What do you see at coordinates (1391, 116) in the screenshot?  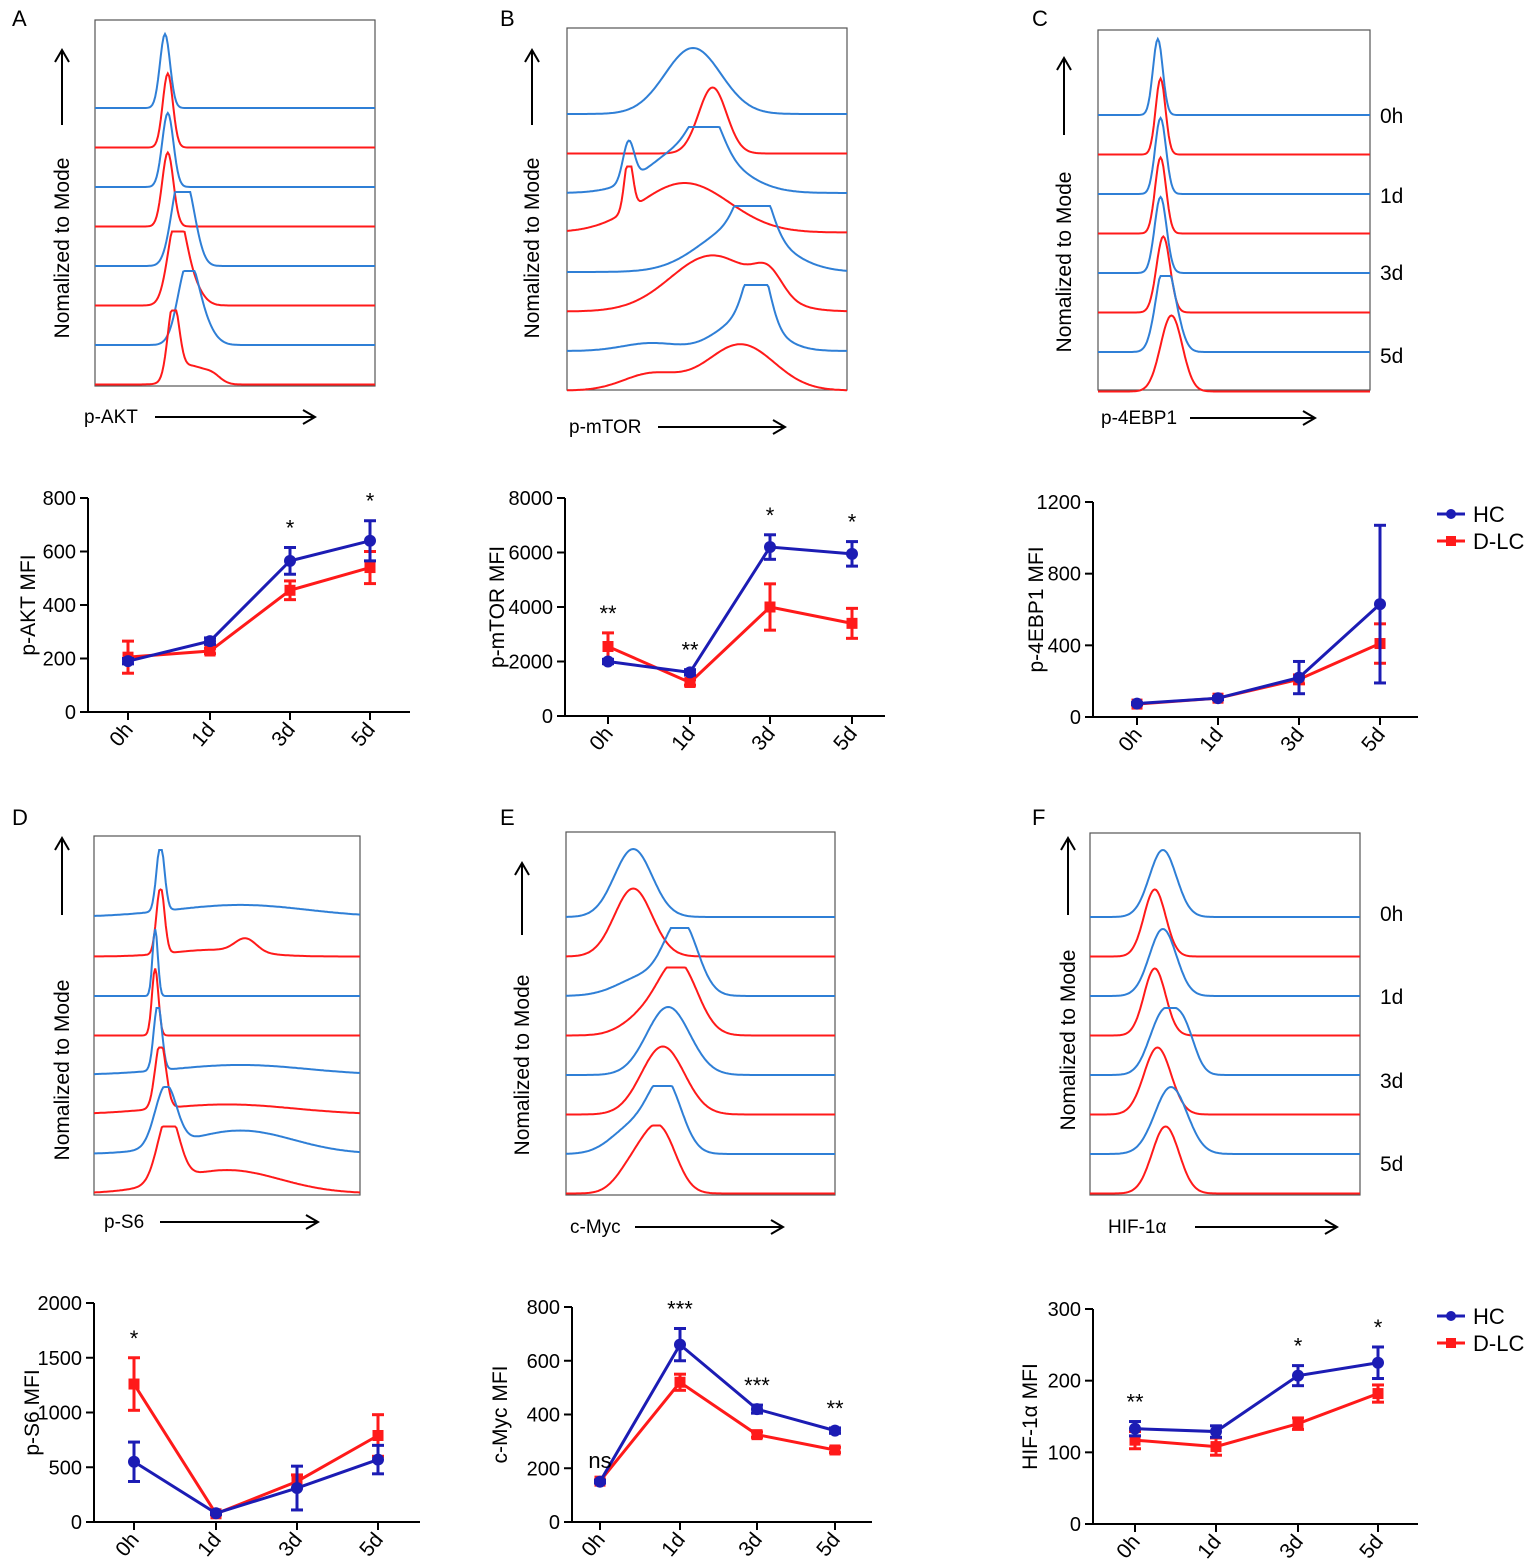 I see `timepoint-label: 0h` at bounding box center [1391, 116].